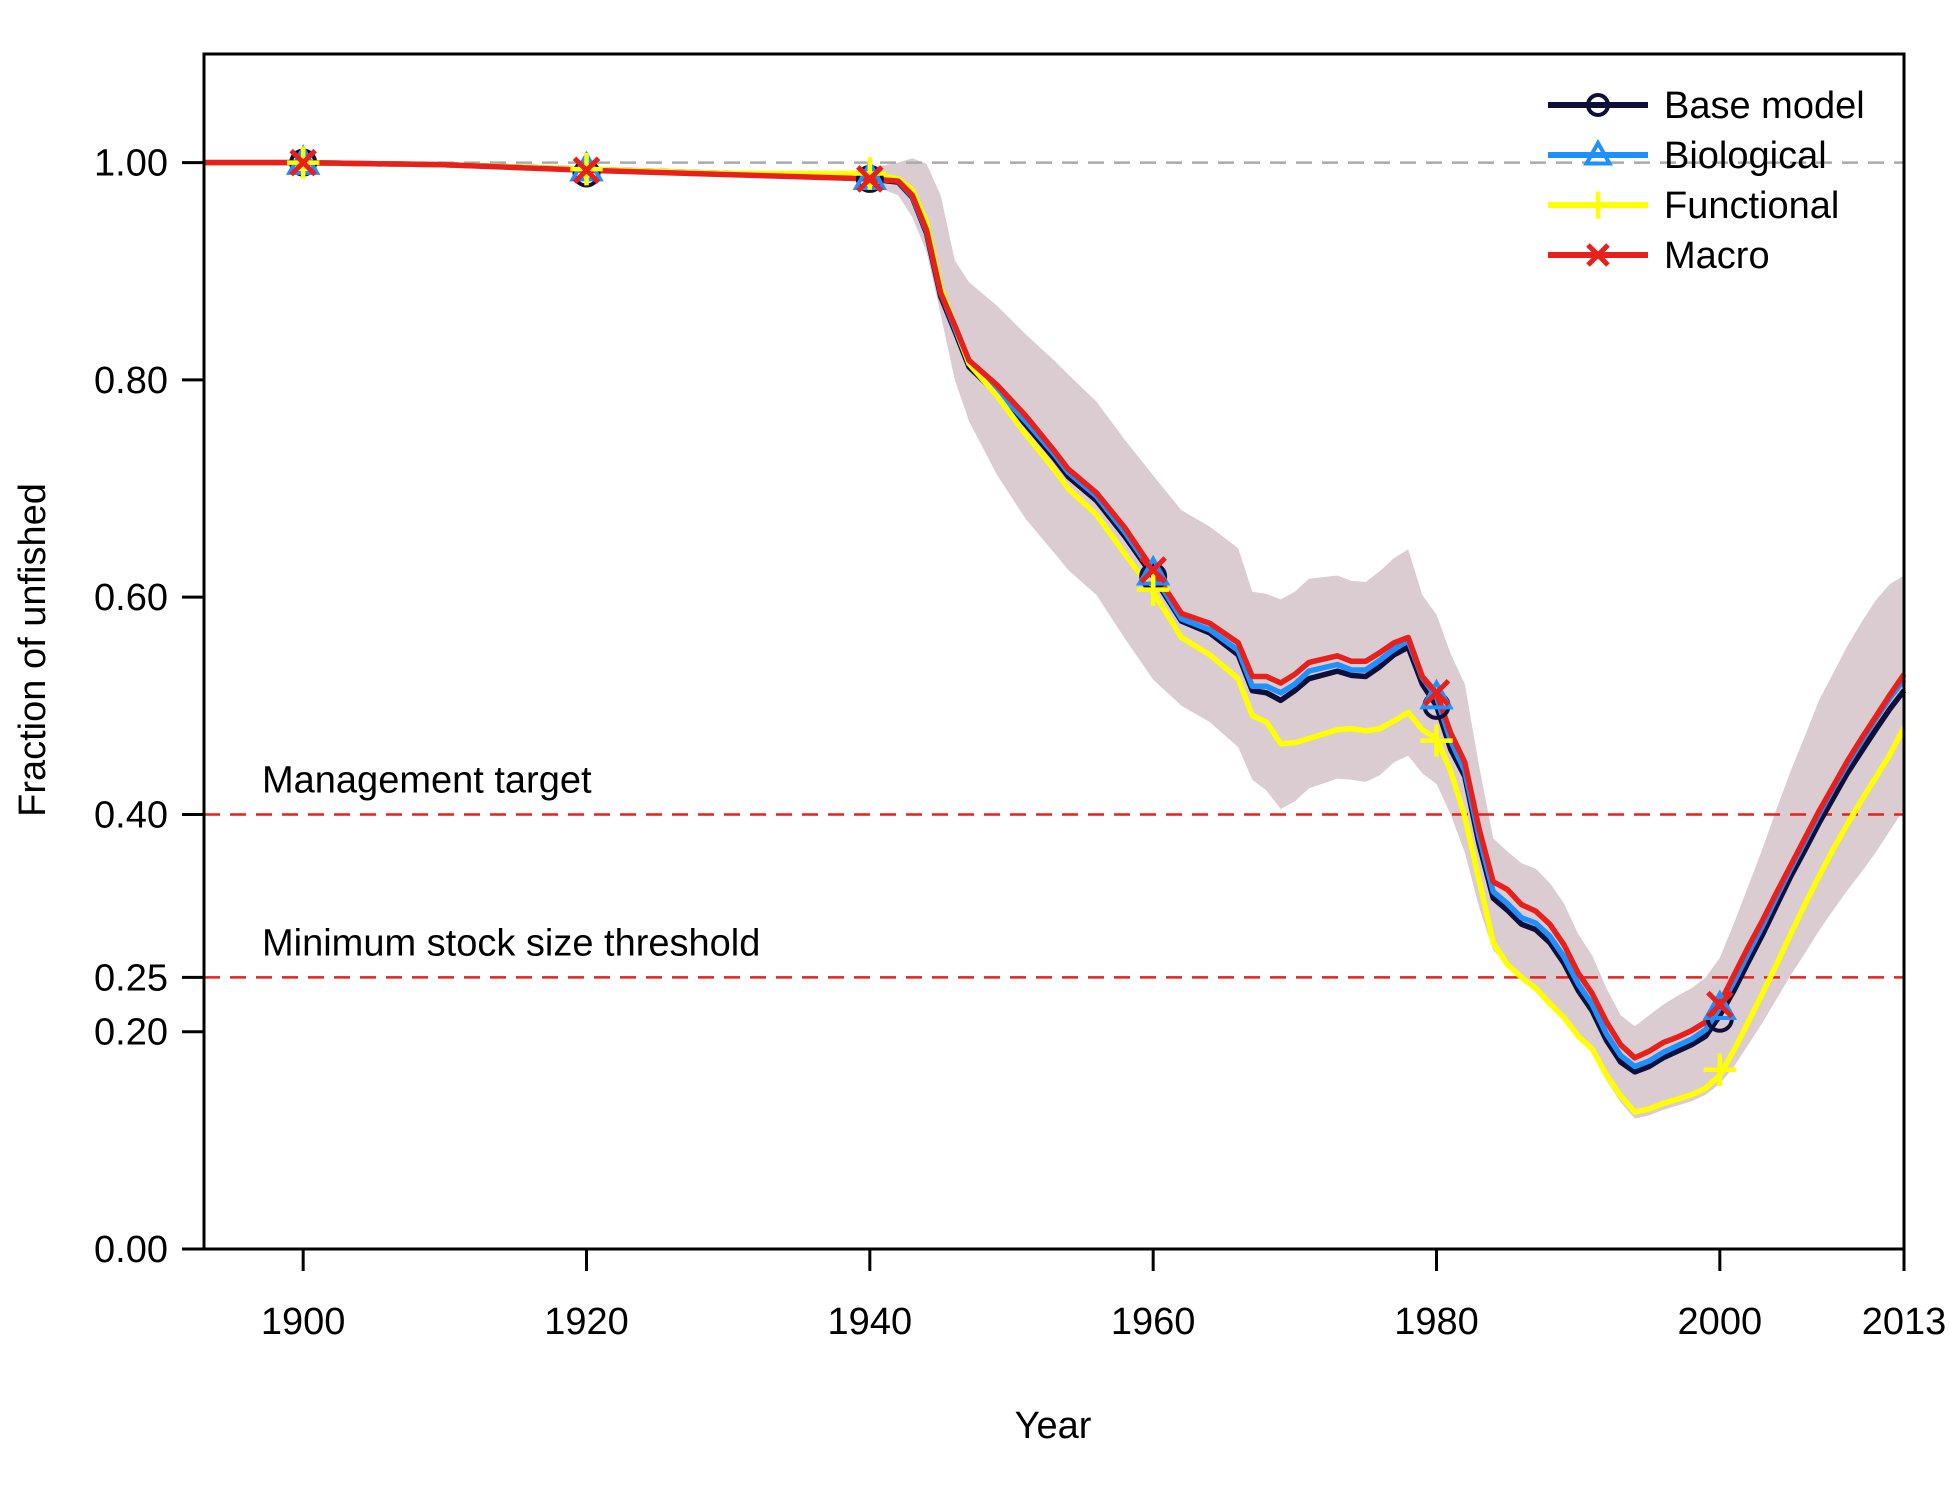 The image size is (1950, 1505). Describe the element at coordinates (1764, 106) in the screenshot. I see `legend-label: Base model` at that location.